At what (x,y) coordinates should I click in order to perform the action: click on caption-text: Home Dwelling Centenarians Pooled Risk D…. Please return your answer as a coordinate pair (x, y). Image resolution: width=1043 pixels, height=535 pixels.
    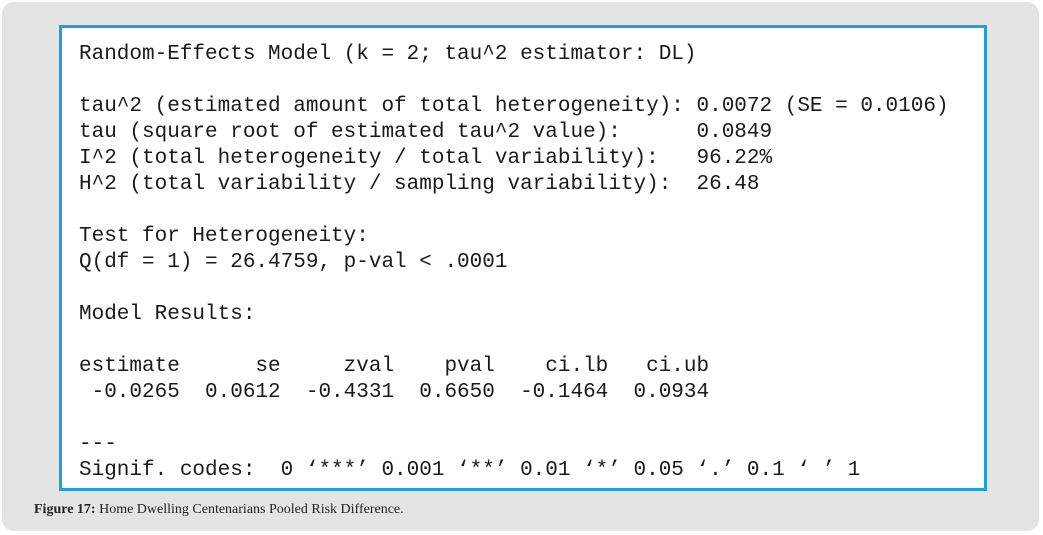
    Looking at the image, I should click on (249, 509).